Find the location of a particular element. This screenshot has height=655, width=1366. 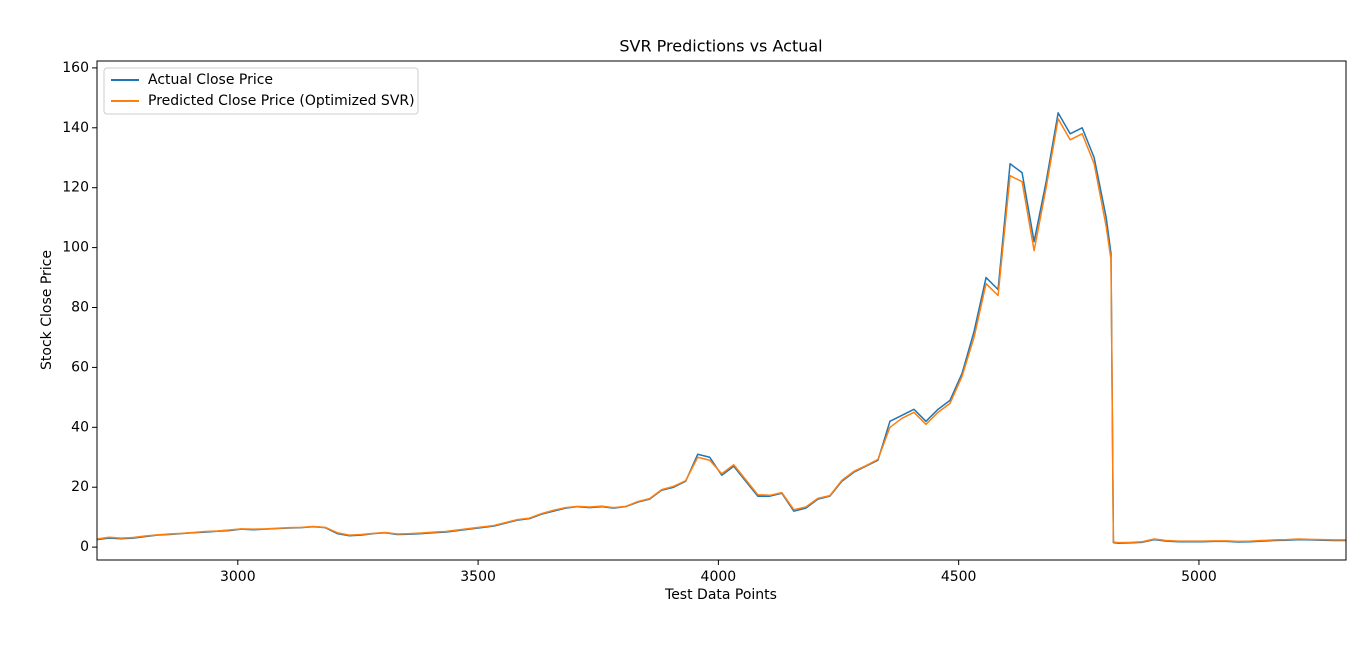

legend-box is located at coordinates (261, 91).